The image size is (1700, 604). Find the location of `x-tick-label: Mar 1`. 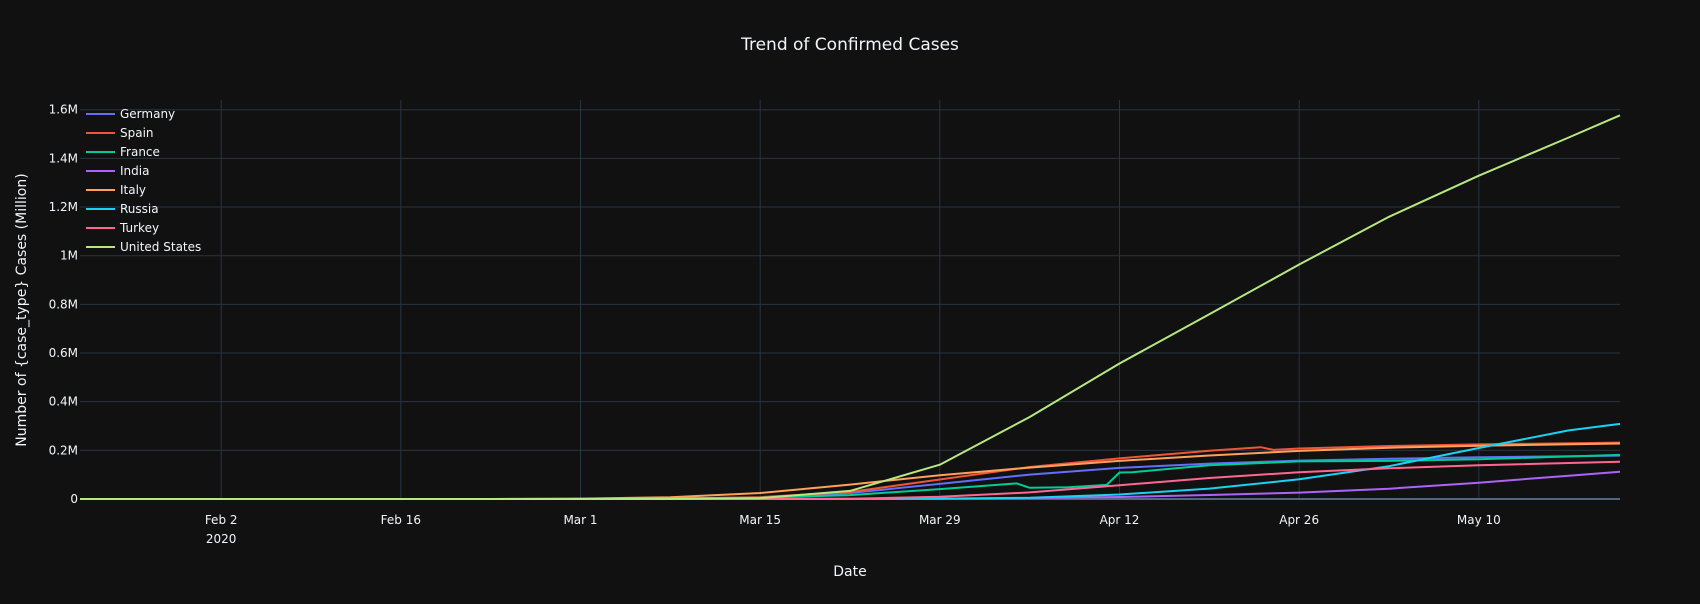

x-tick-label: Mar 1 is located at coordinates (580, 520).